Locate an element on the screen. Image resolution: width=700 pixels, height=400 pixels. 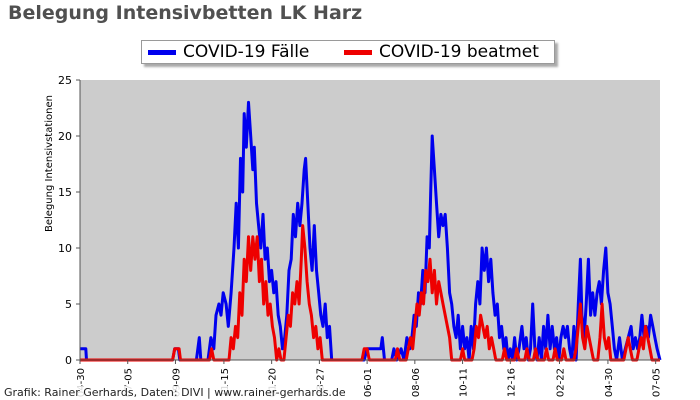
chart-title: Belegung Intensivbetten LK Harz is located at coordinates (185, 13).